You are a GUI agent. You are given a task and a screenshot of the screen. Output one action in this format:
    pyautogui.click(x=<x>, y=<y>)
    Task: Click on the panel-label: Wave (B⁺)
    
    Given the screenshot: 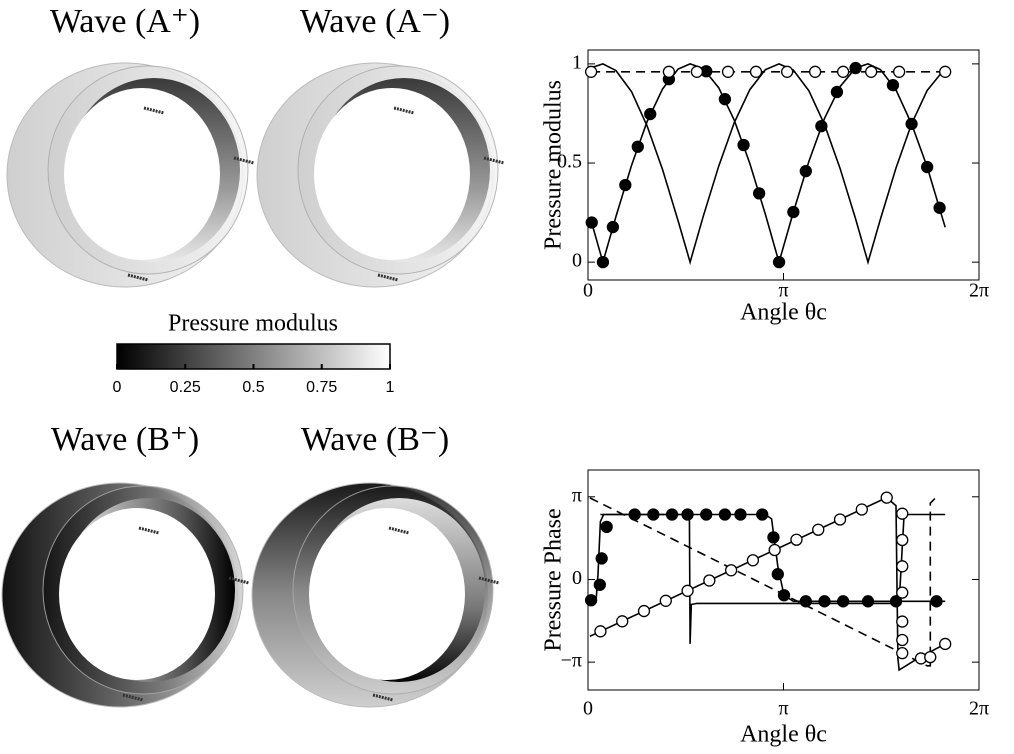 What is the action you would take?
    pyautogui.click(x=125, y=439)
    